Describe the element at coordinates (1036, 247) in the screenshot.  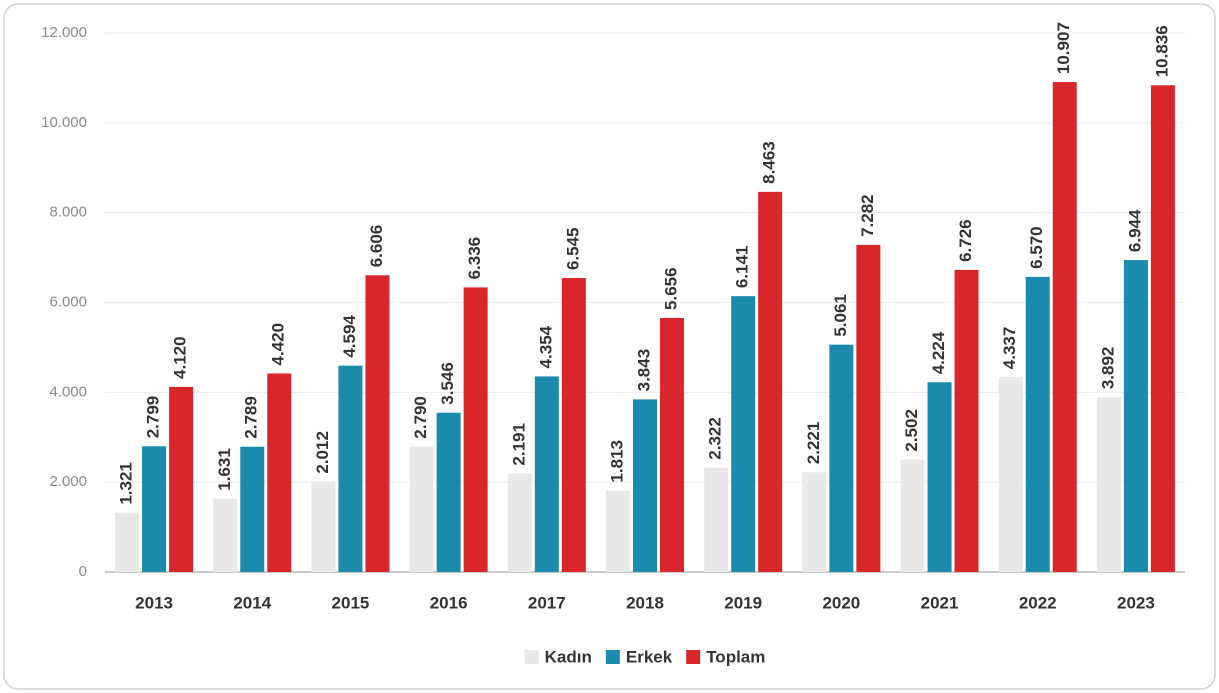
I see `value-label: 6.570` at that location.